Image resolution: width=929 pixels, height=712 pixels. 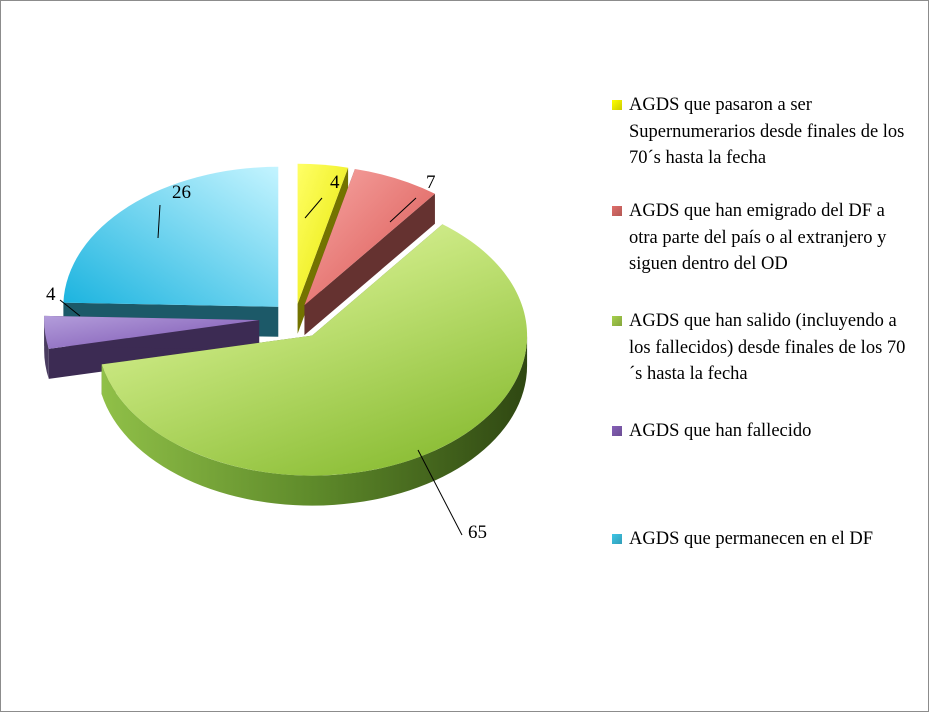 What do you see at coordinates (477, 532) in the screenshot?
I see `data-label: 65` at bounding box center [477, 532].